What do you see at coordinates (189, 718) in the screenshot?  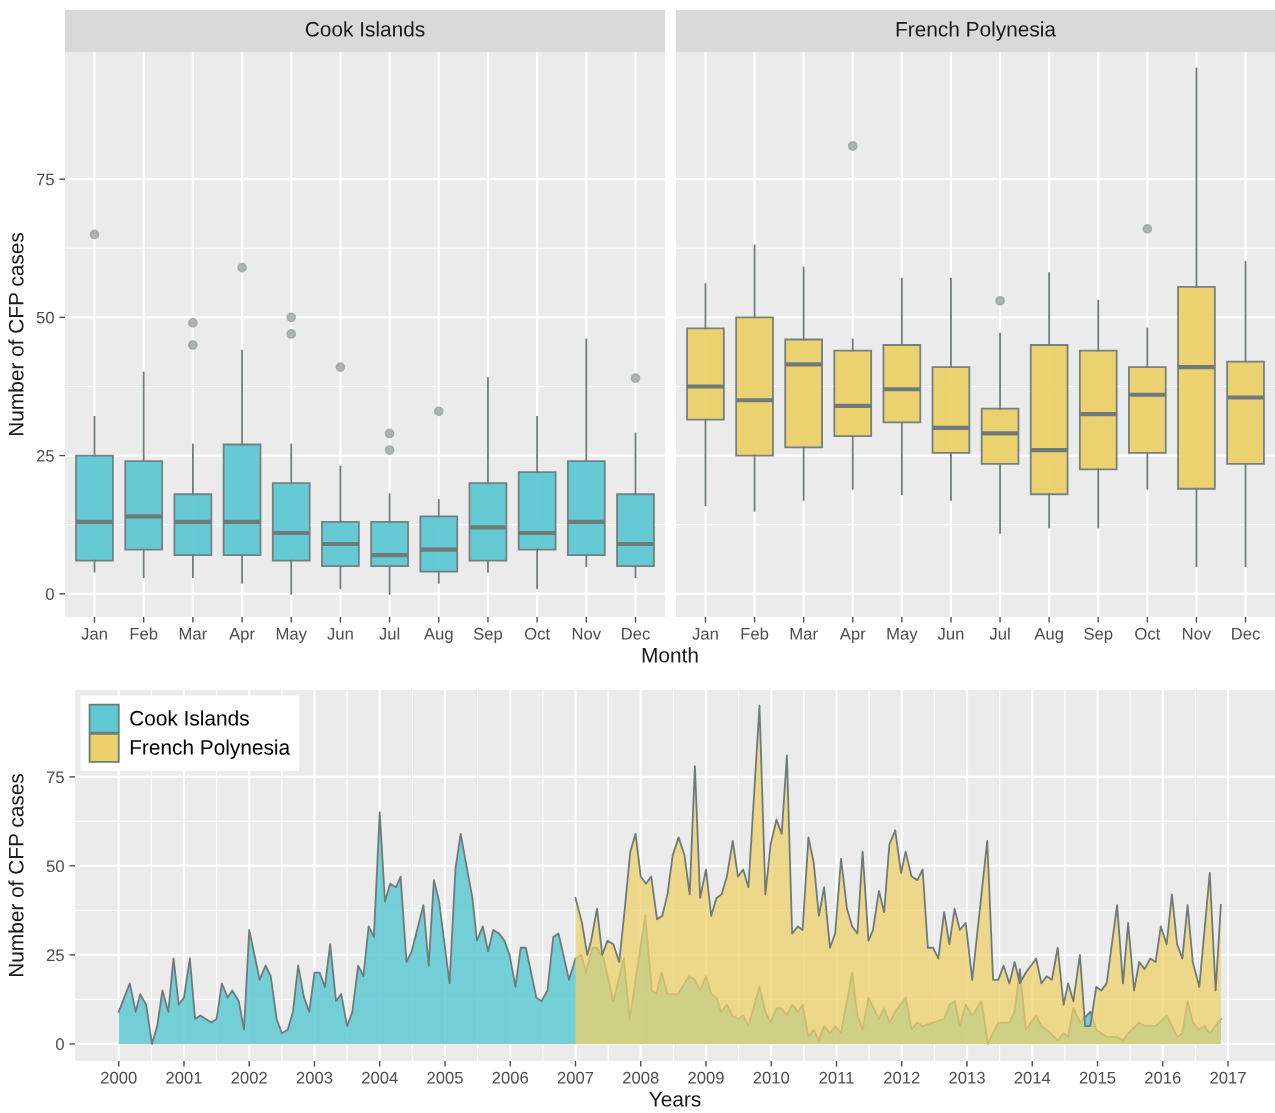 I see `legend-label: Cook Islands` at bounding box center [189, 718].